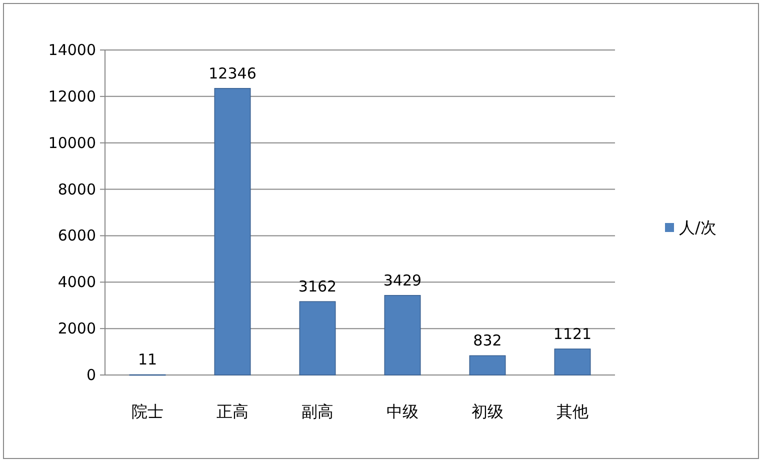  I want to click on legend-label: 人/次, so click(697, 227).